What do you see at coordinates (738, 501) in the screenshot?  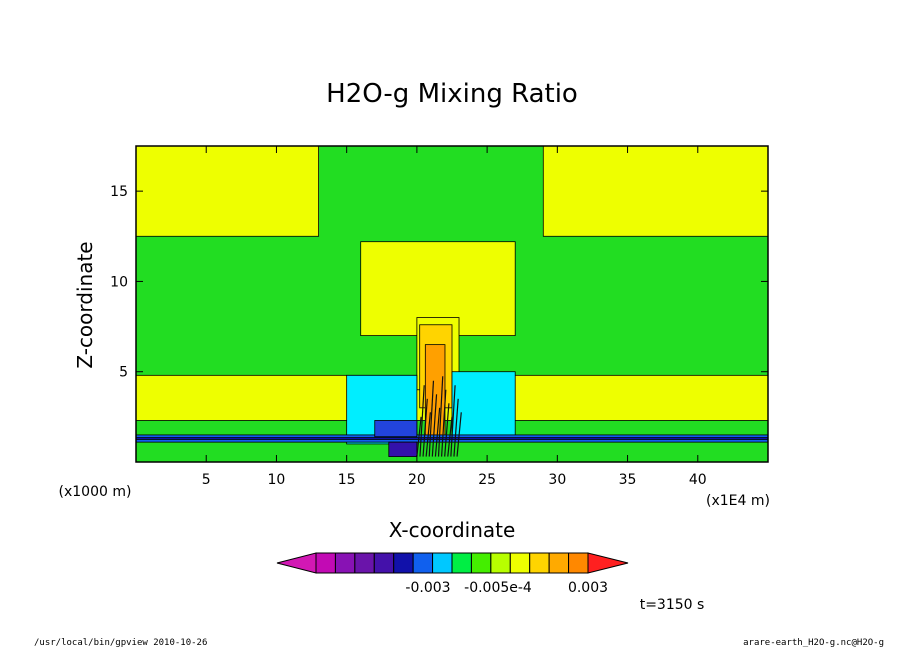 I see `x-unit-label: (x1E4 m)` at bounding box center [738, 501].